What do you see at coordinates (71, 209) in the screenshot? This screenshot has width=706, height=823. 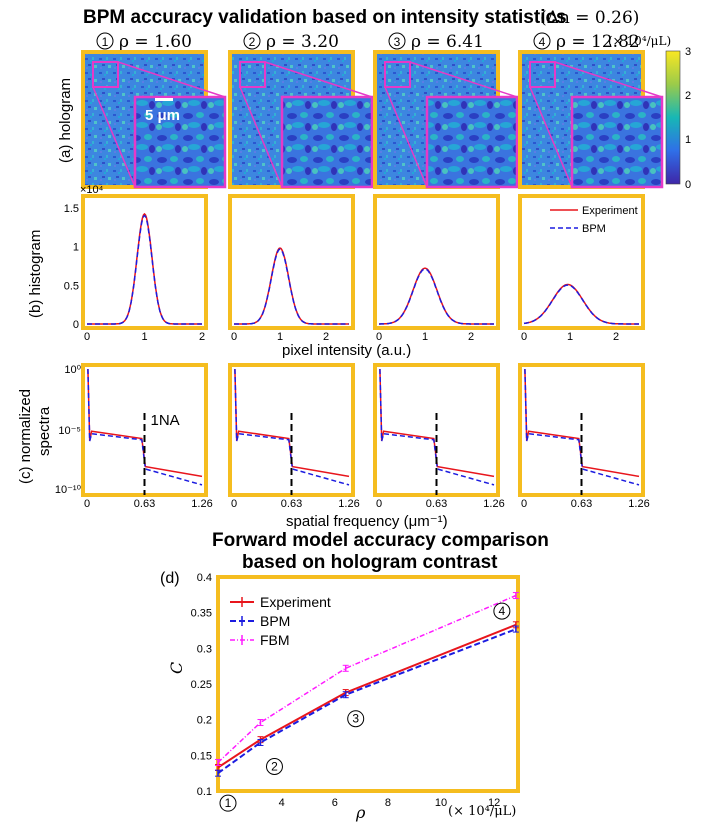 I see `histogram-ytick: 1.5` at bounding box center [71, 209].